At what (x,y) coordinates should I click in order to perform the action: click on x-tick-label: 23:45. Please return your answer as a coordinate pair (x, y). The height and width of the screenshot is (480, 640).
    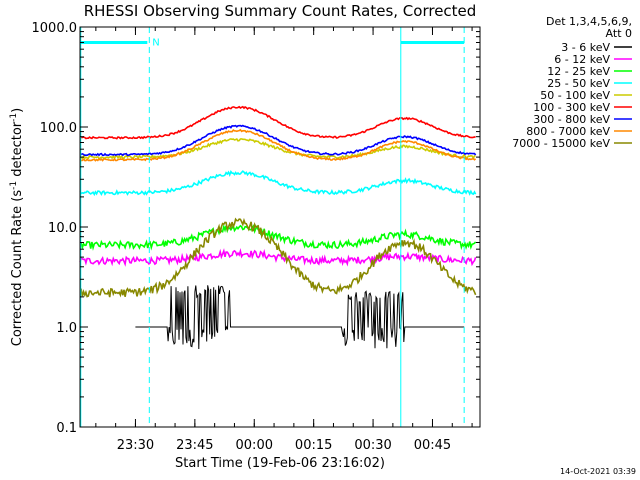
    Looking at the image, I should click on (194, 445).